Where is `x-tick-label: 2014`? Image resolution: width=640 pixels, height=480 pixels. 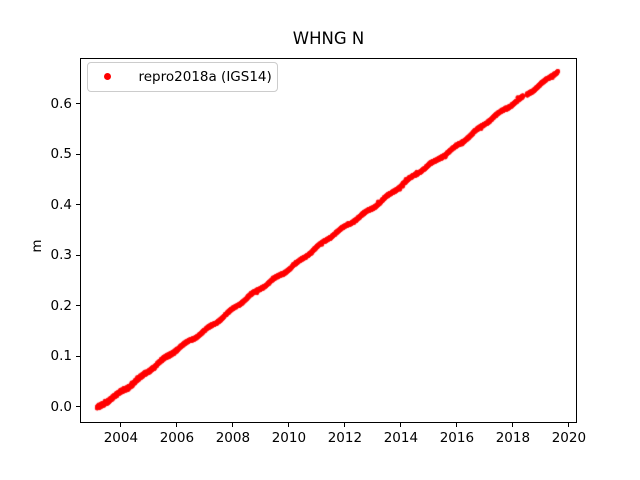 x-tick-label: 2014 is located at coordinates (401, 438).